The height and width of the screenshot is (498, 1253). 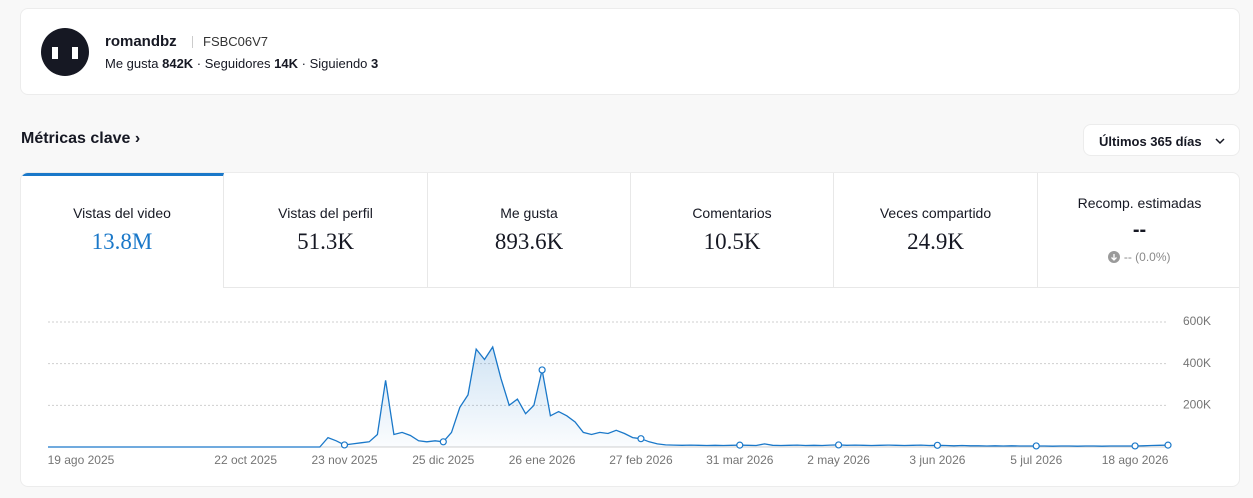 I want to click on metric-tab: Vistas del video 13.8M, so click(x=122, y=230).